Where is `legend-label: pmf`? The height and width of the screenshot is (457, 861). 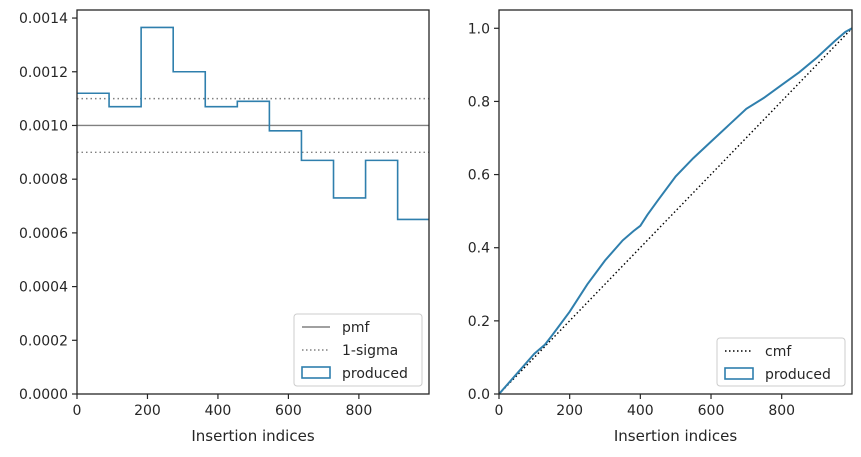
legend-label: pmf is located at coordinates (356, 328).